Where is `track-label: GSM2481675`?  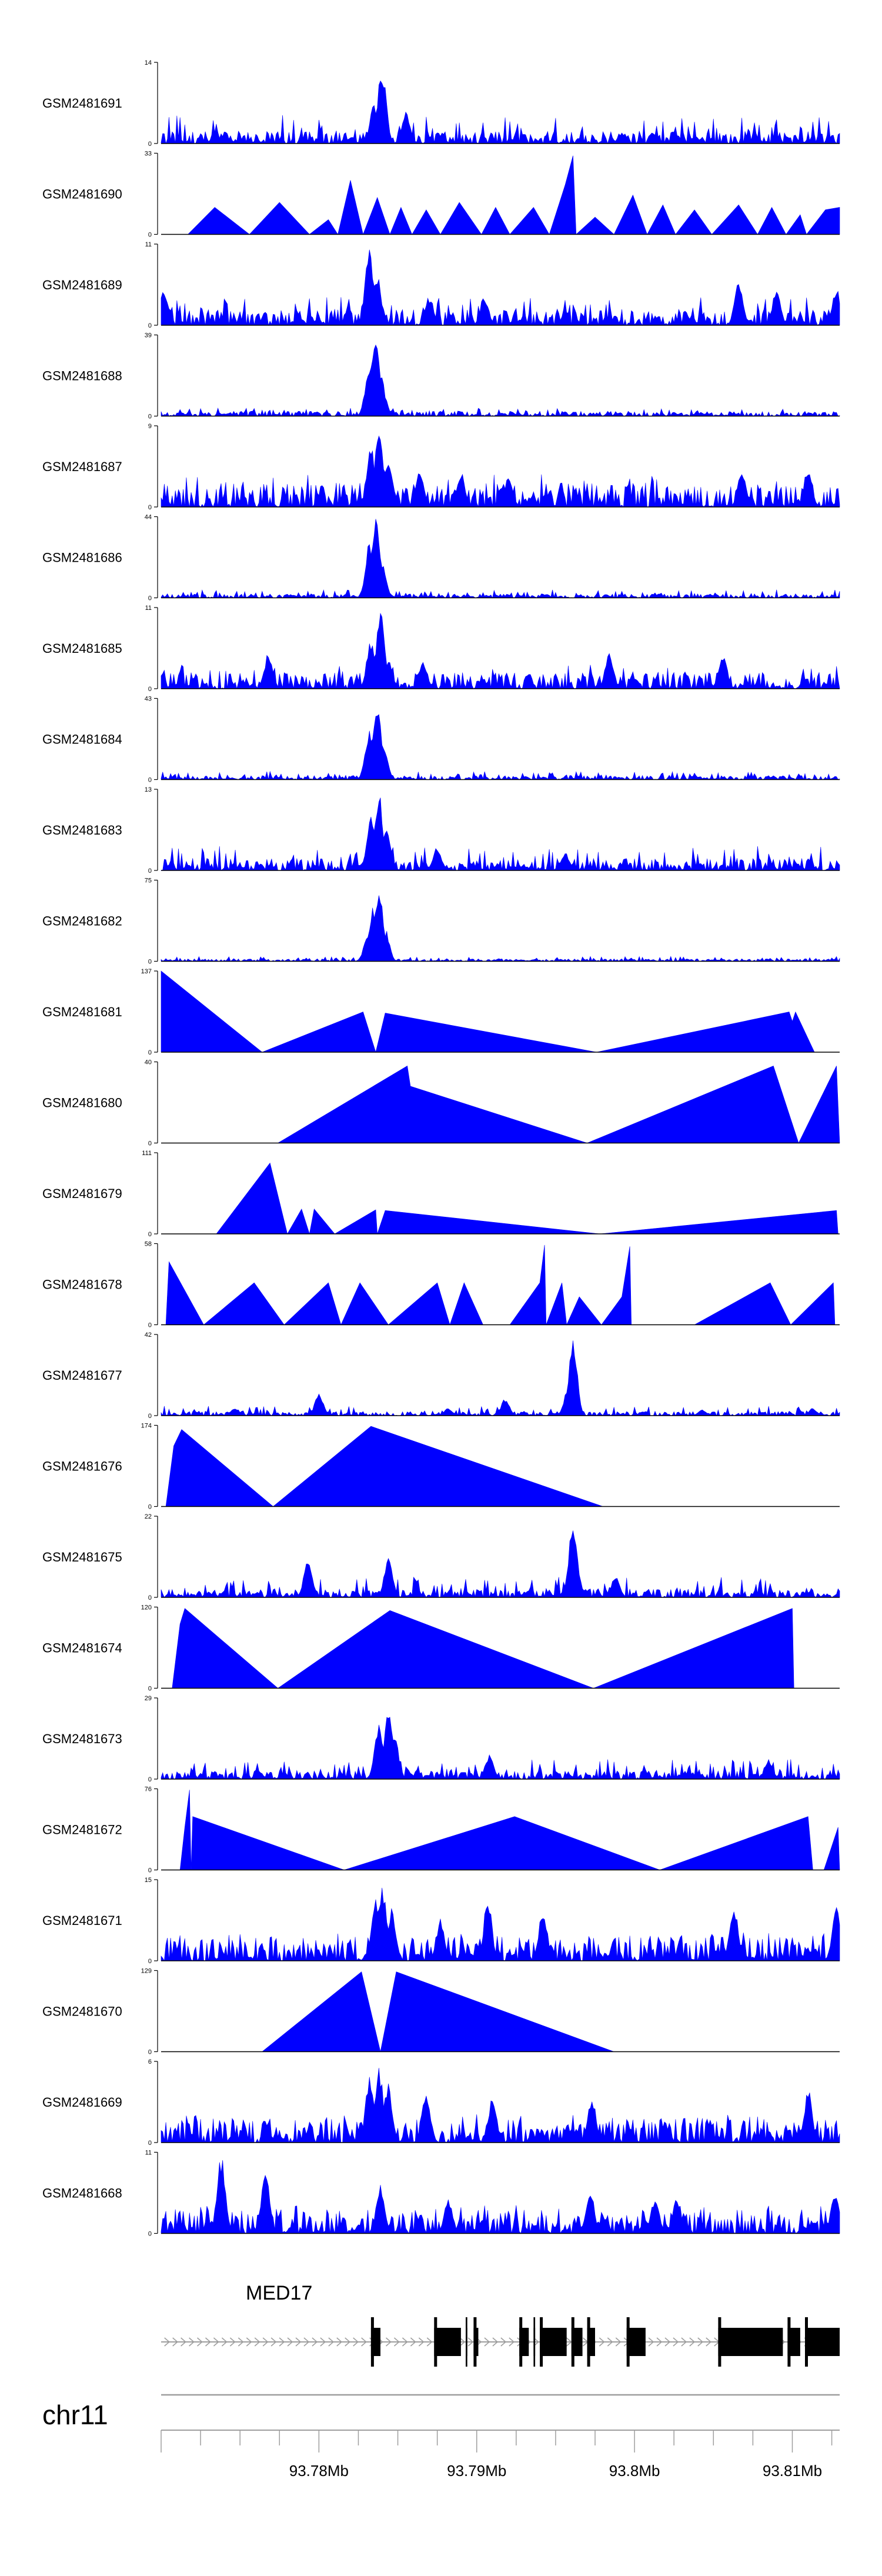 track-label: GSM2481675 is located at coordinates (82, 1557).